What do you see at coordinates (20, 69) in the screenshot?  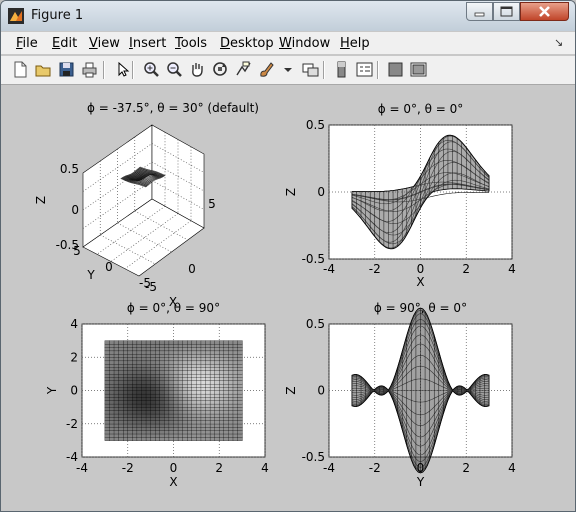 I see `new-figure-icon` at bounding box center [20, 69].